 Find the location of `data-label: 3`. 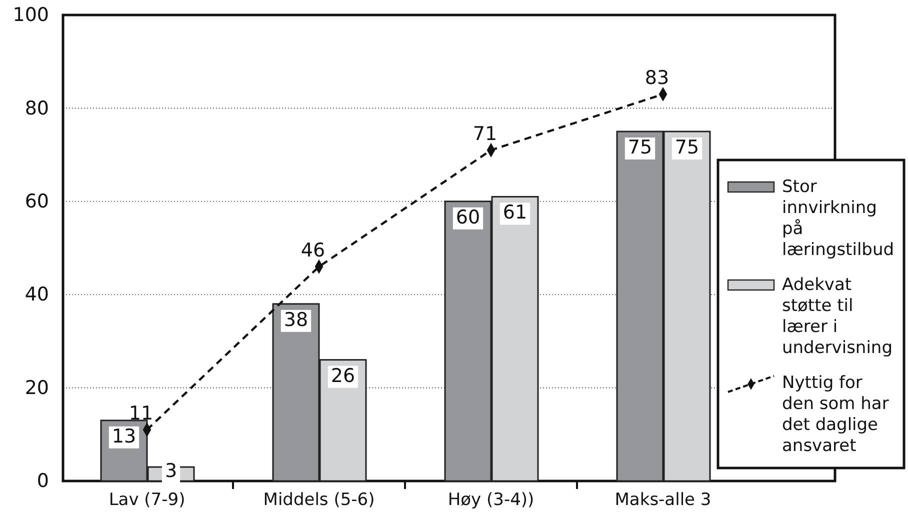

data-label: 3 is located at coordinates (171, 471).